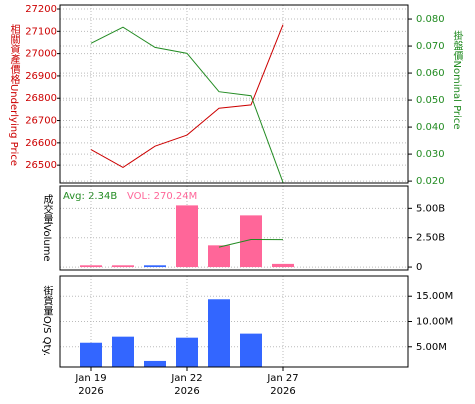 Image resolution: width=475 pixels, height=404 pixels. Describe the element at coordinates (434, 322) in the screenshot. I see `tick-label: 10.00M` at that location.